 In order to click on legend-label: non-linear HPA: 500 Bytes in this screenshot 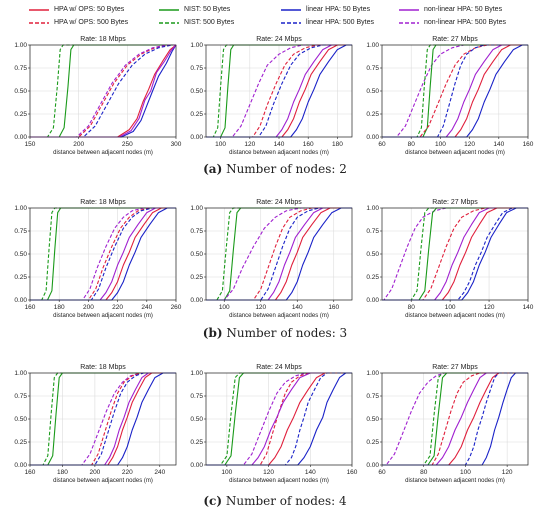, I will do `click(465, 22)`.